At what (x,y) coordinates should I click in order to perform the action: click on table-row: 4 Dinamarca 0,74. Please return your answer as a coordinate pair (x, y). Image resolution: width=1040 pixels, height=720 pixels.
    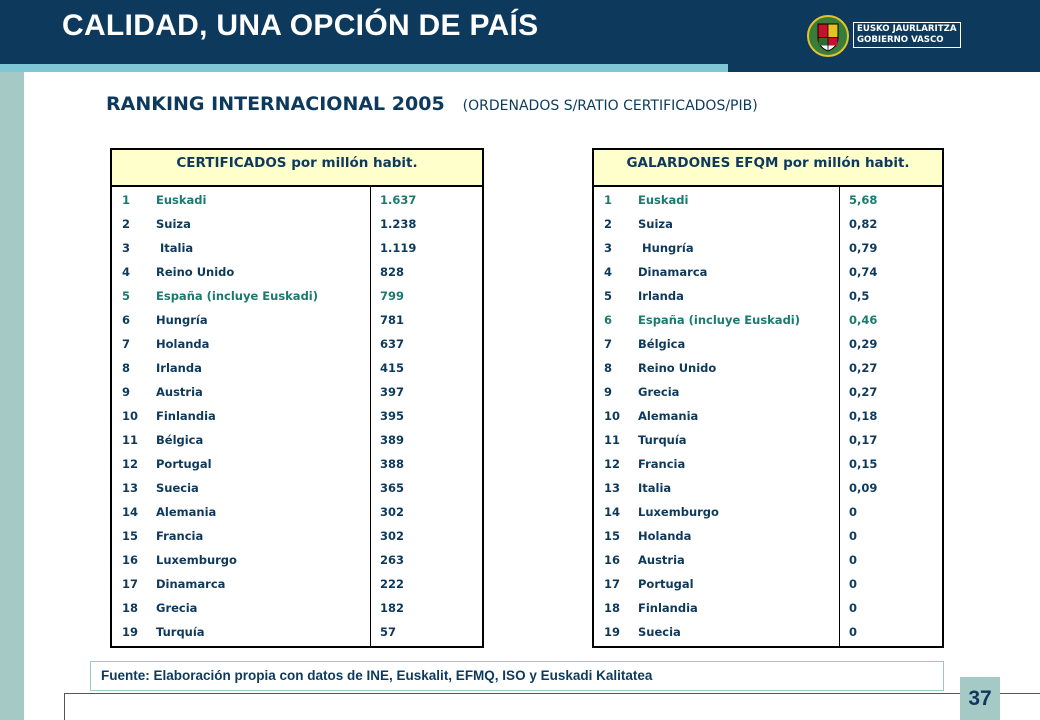
    Looking at the image, I should click on (768, 276).